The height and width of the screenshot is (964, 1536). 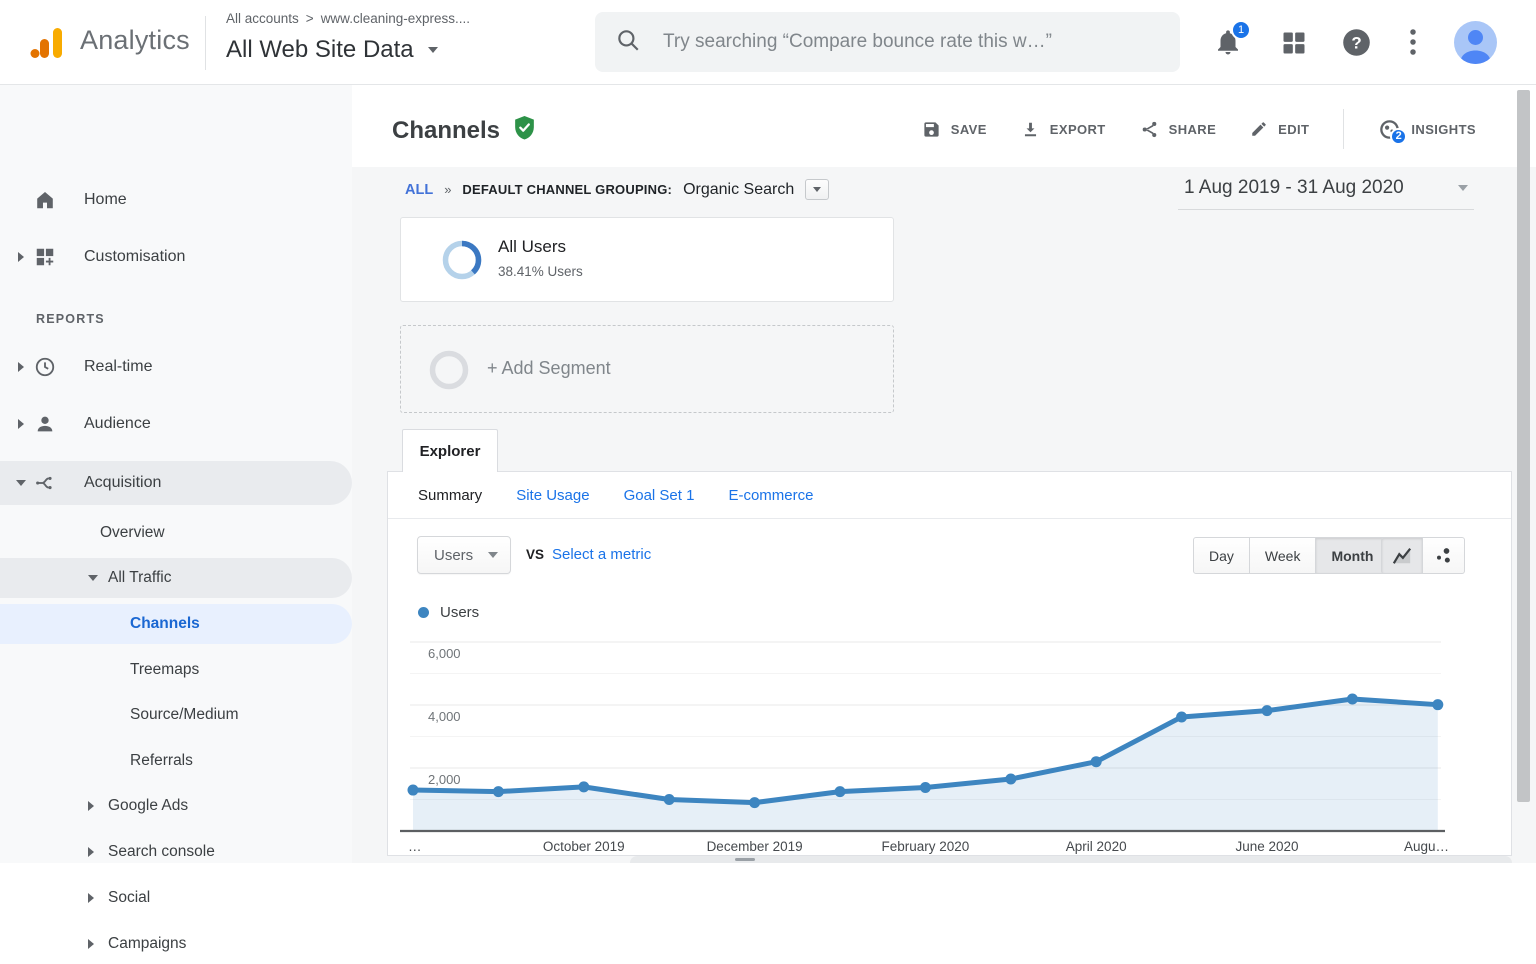 I want to click on chart-type-toggle, so click(x=1423, y=555).